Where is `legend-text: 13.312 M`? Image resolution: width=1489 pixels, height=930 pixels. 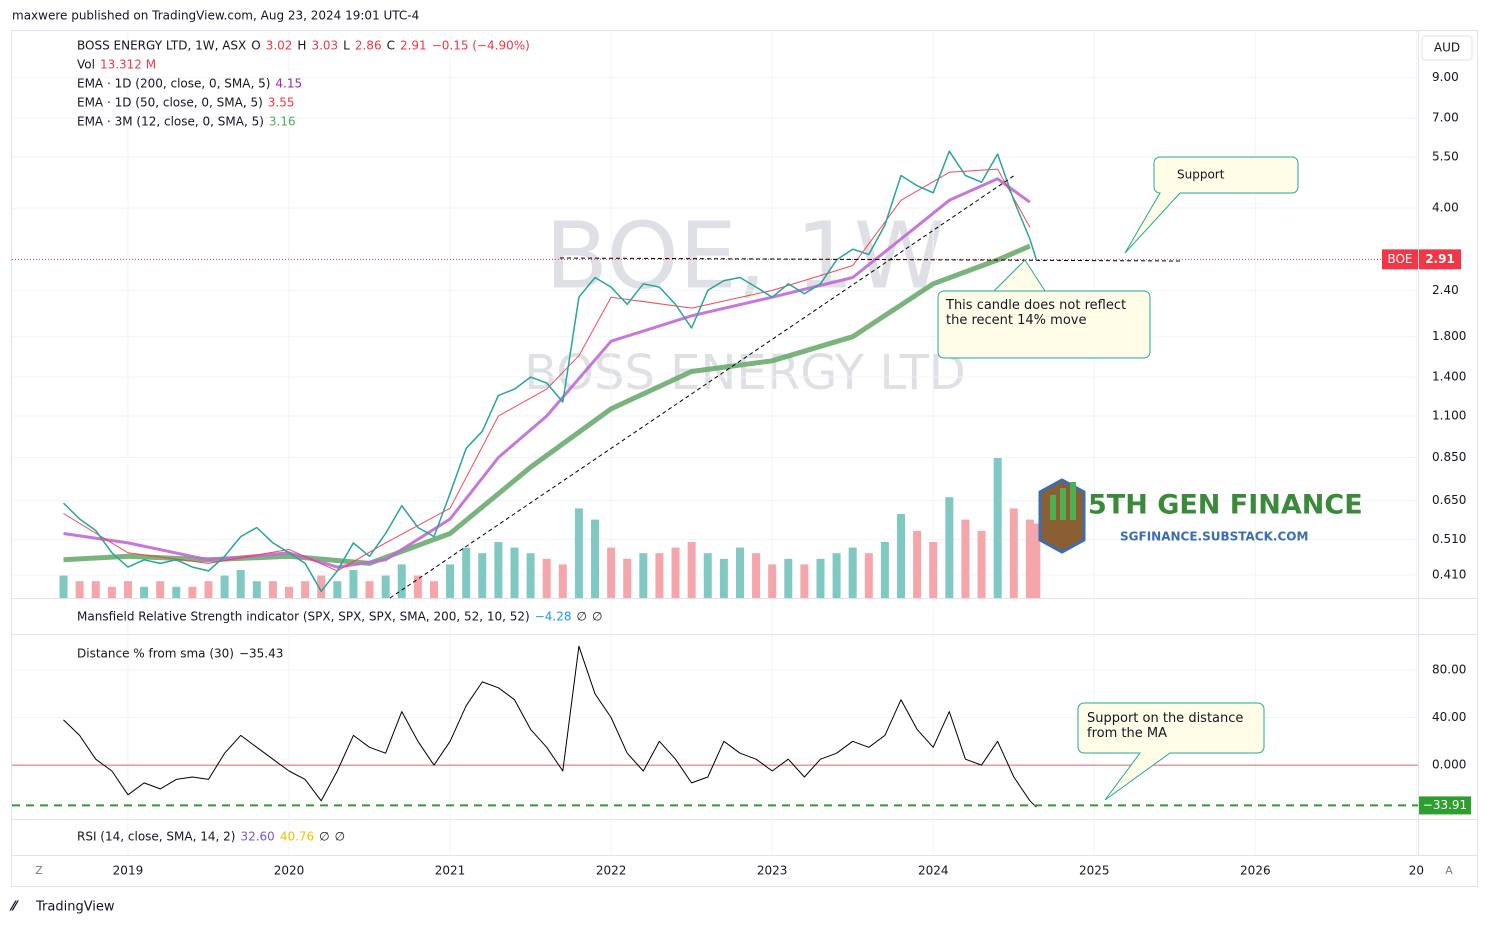 legend-text: 13.312 M is located at coordinates (128, 65).